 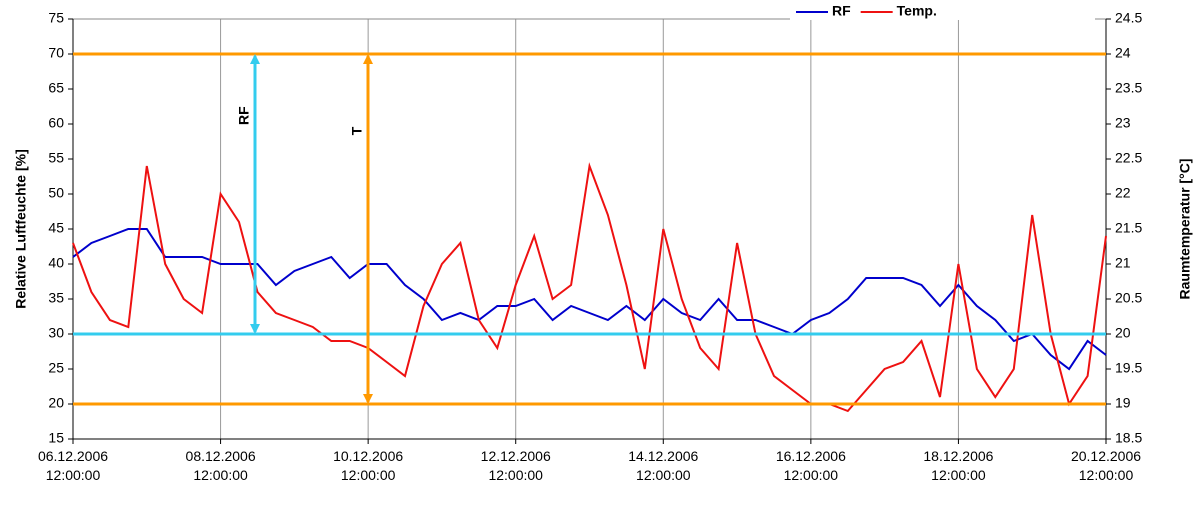 What do you see at coordinates (1123, 53) in the screenshot?
I see `y2-tick-label: 24` at bounding box center [1123, 53].